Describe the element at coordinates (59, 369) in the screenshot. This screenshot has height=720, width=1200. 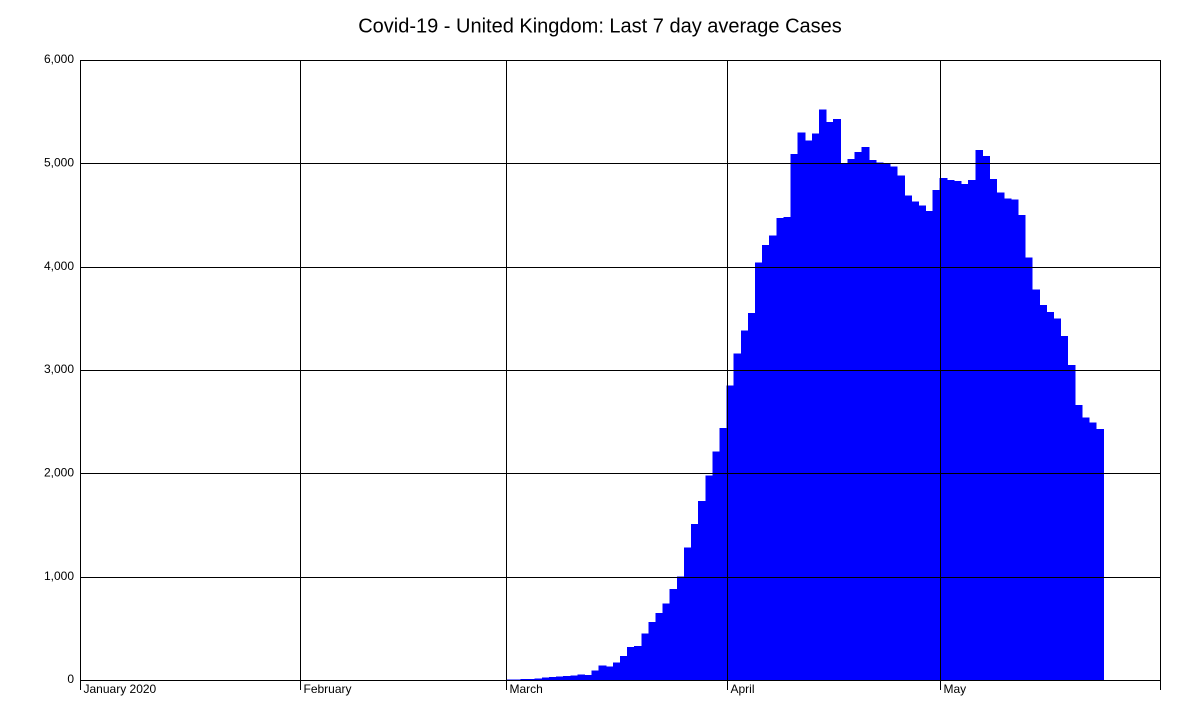
I see `y-tick-label: 3,000` at that location.